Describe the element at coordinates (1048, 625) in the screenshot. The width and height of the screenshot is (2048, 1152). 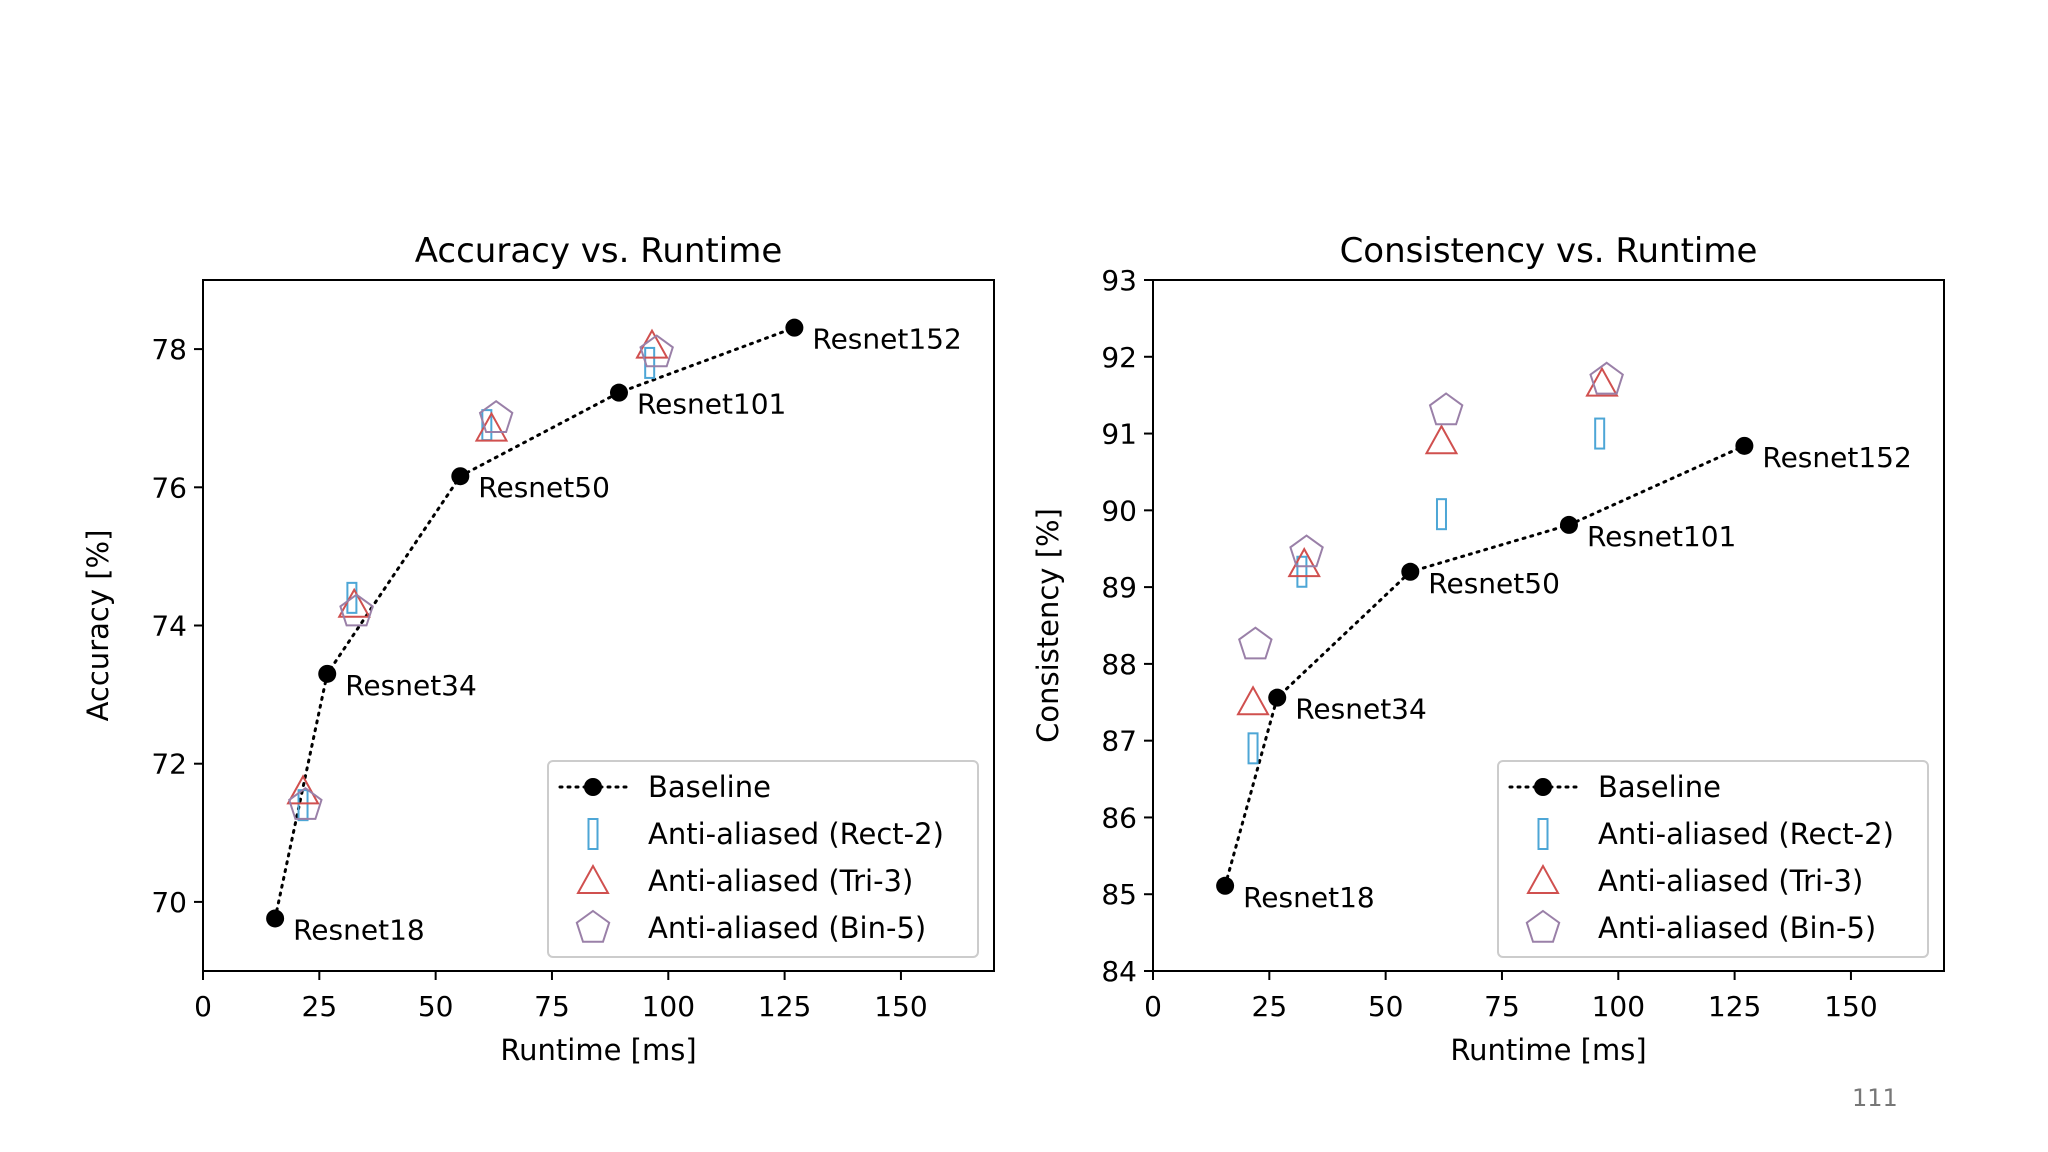
I see `y-axis-label: Consistency [%]` at that location.